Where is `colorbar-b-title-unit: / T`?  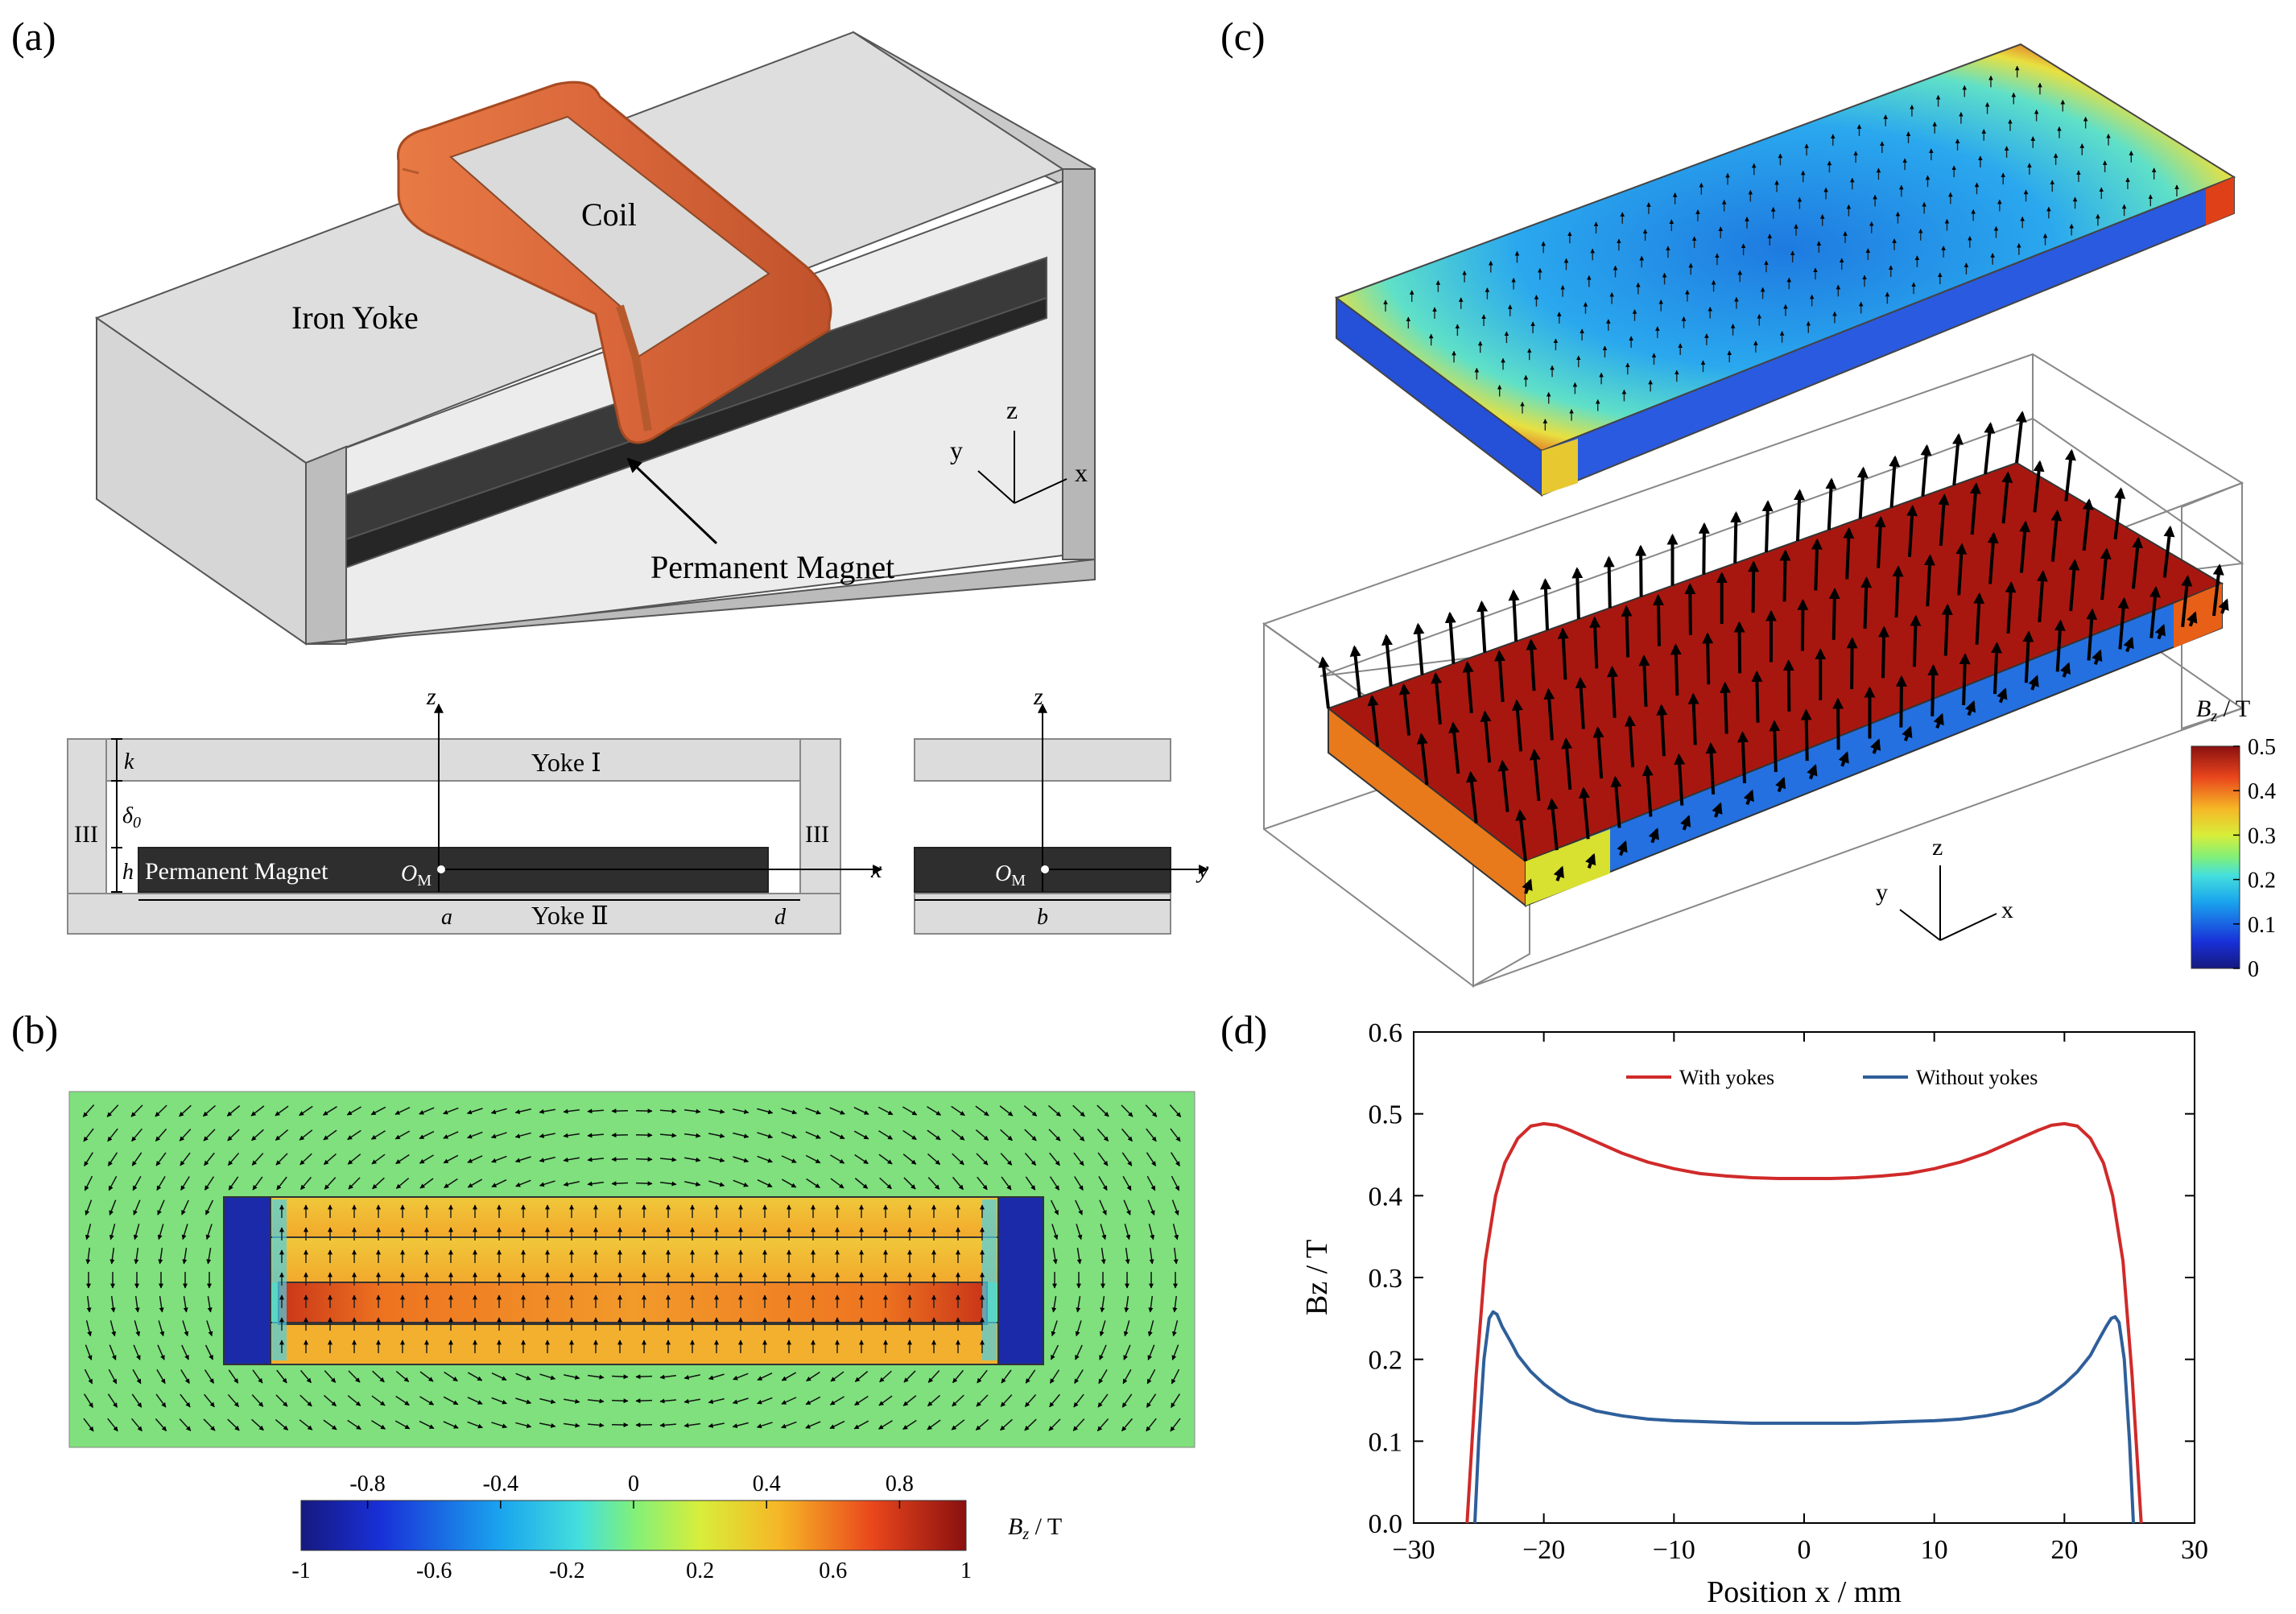 colorbar-b-title-unit: / T is located at coordinates (1045, 1526).